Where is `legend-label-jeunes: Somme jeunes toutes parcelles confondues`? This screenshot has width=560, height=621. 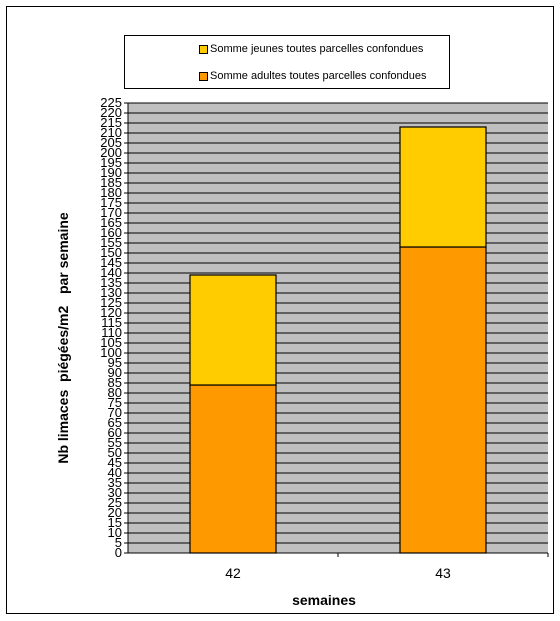 legend-label-jeunes: Somme jeunes toutes parcelles confondues is located at coordinates (317, 49).